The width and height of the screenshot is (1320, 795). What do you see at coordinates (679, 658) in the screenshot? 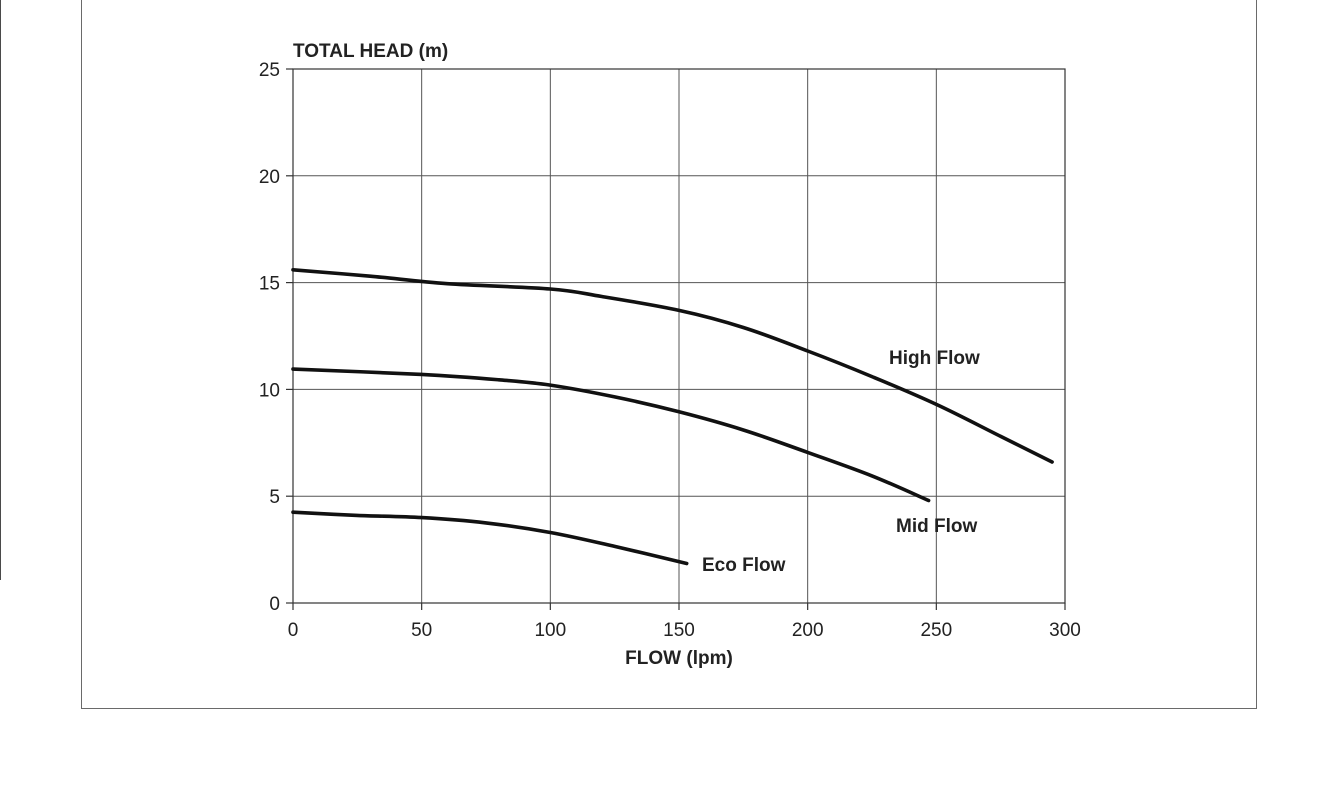
I see `x-axis-title: FLOW (lpm)` at bounding box center [679, 658].